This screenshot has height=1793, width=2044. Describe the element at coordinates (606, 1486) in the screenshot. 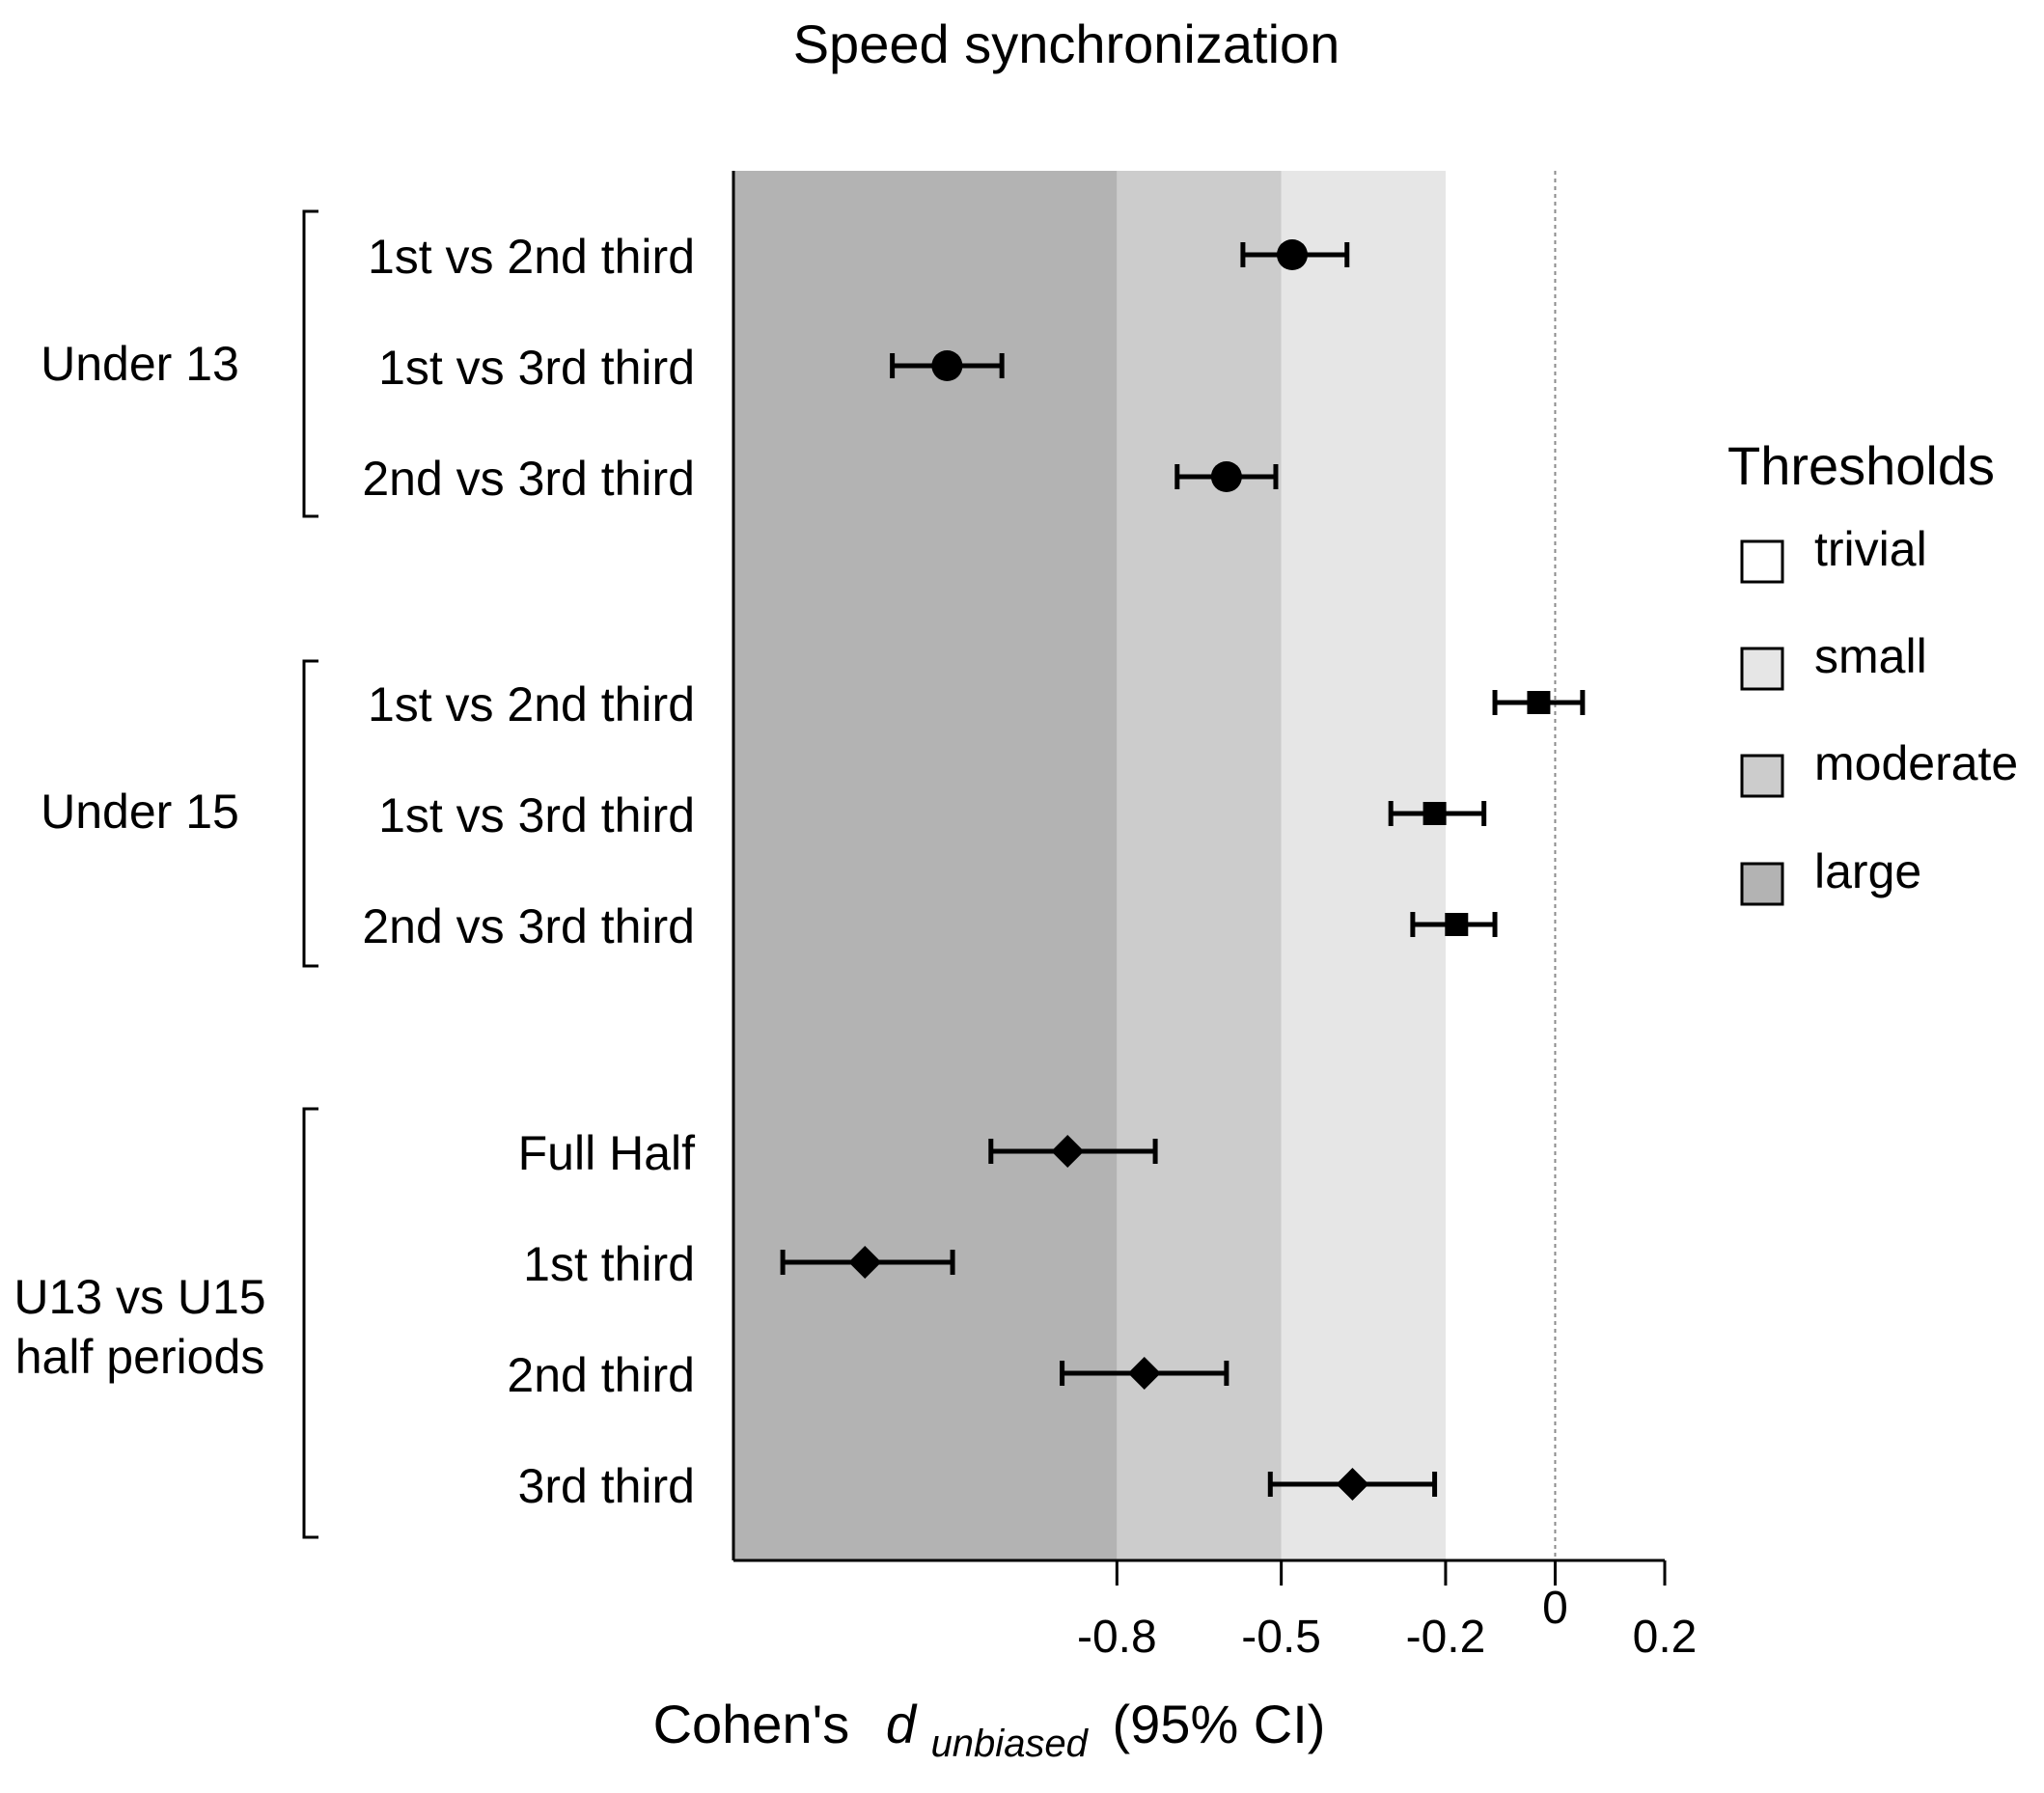

I see `row-label: 3rd third` at that location.